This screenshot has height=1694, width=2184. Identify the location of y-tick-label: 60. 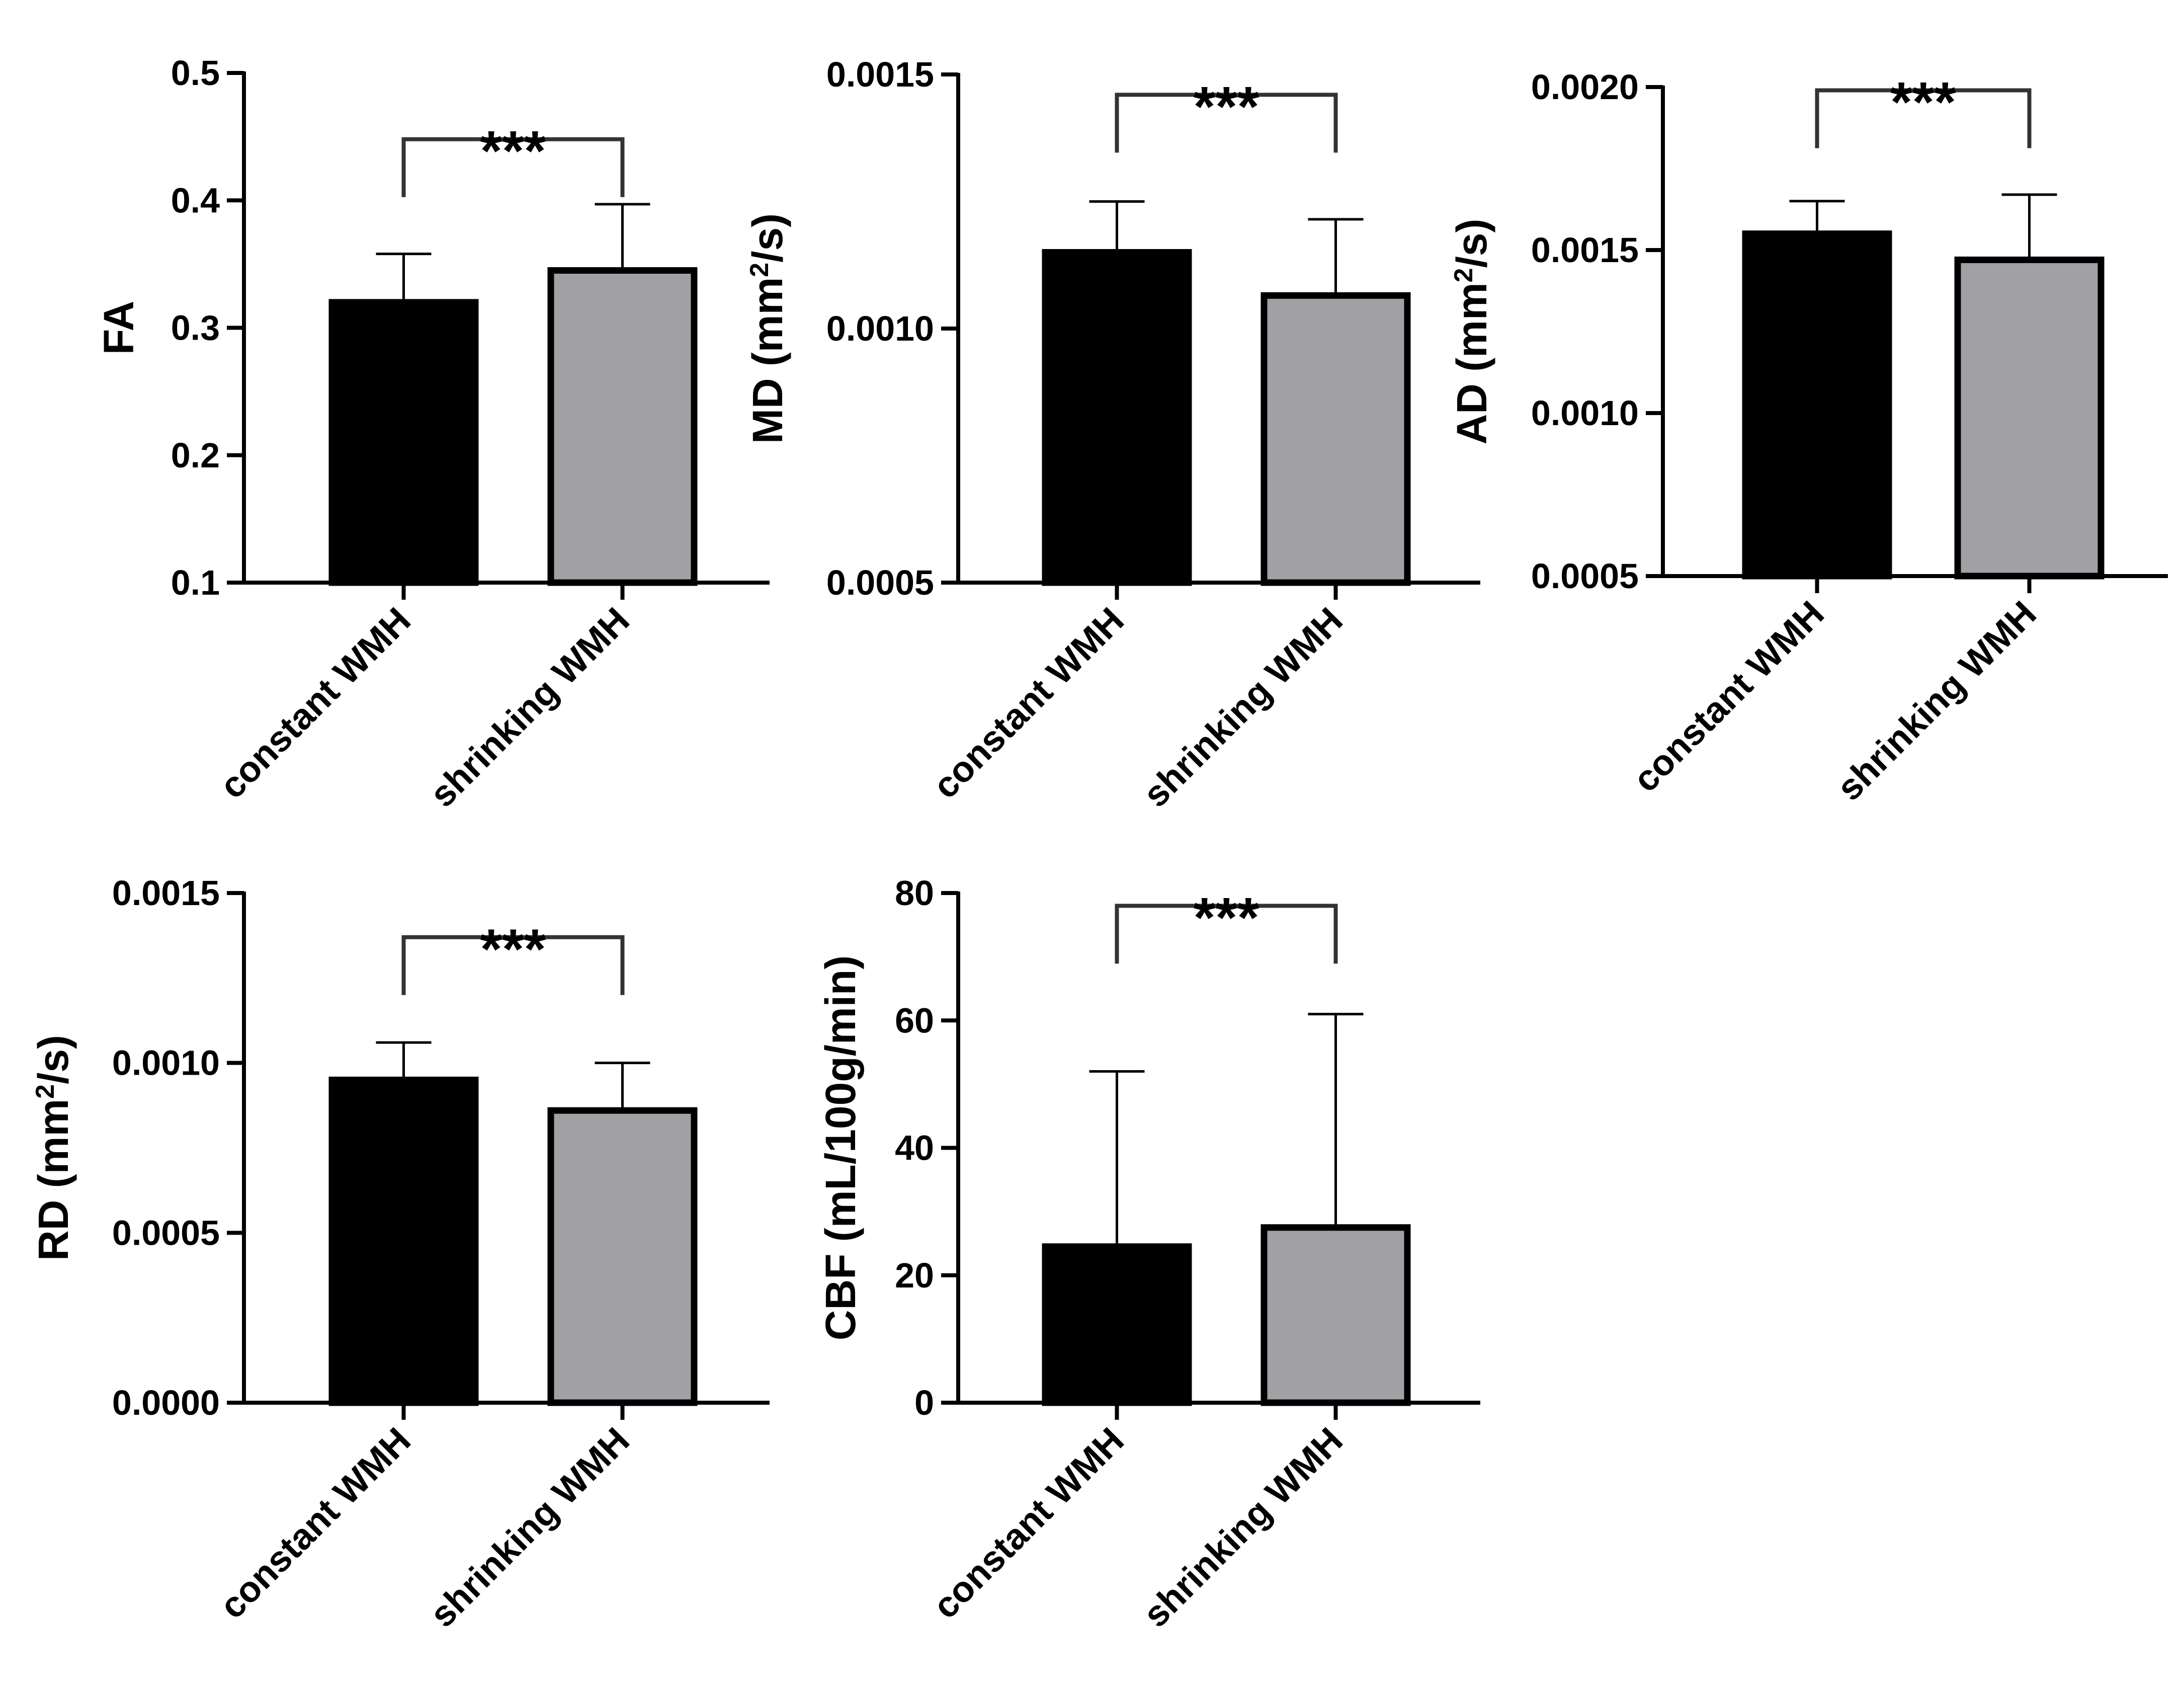
(914, 1020).